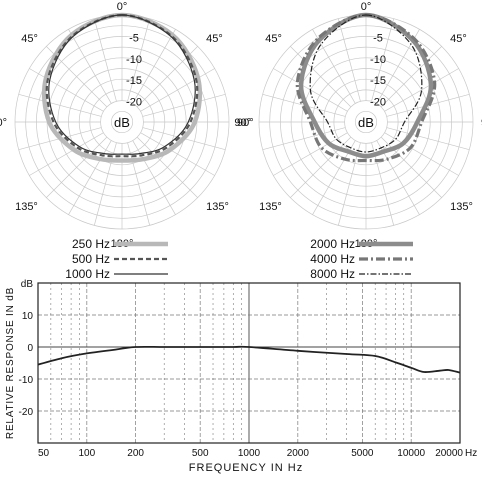 This screenshot has width=482, height=477. I want to click on legend-label: 8000 Hz, so click(332, 274).